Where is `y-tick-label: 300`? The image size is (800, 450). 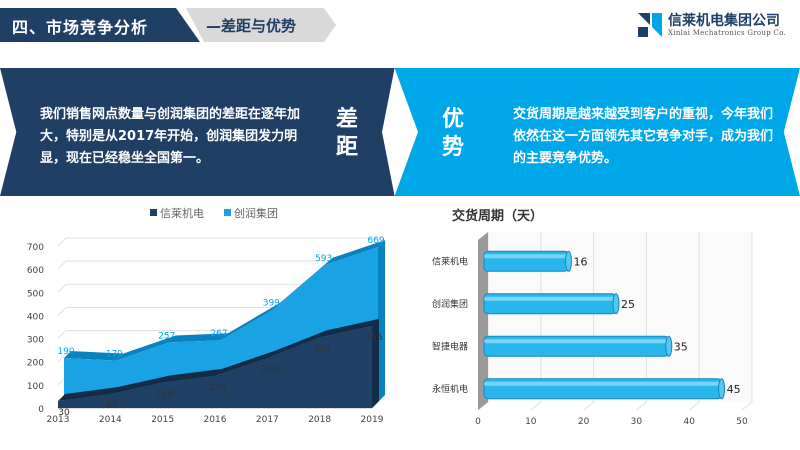
y-tick-label: 300 is located at coordinates (35, 341).